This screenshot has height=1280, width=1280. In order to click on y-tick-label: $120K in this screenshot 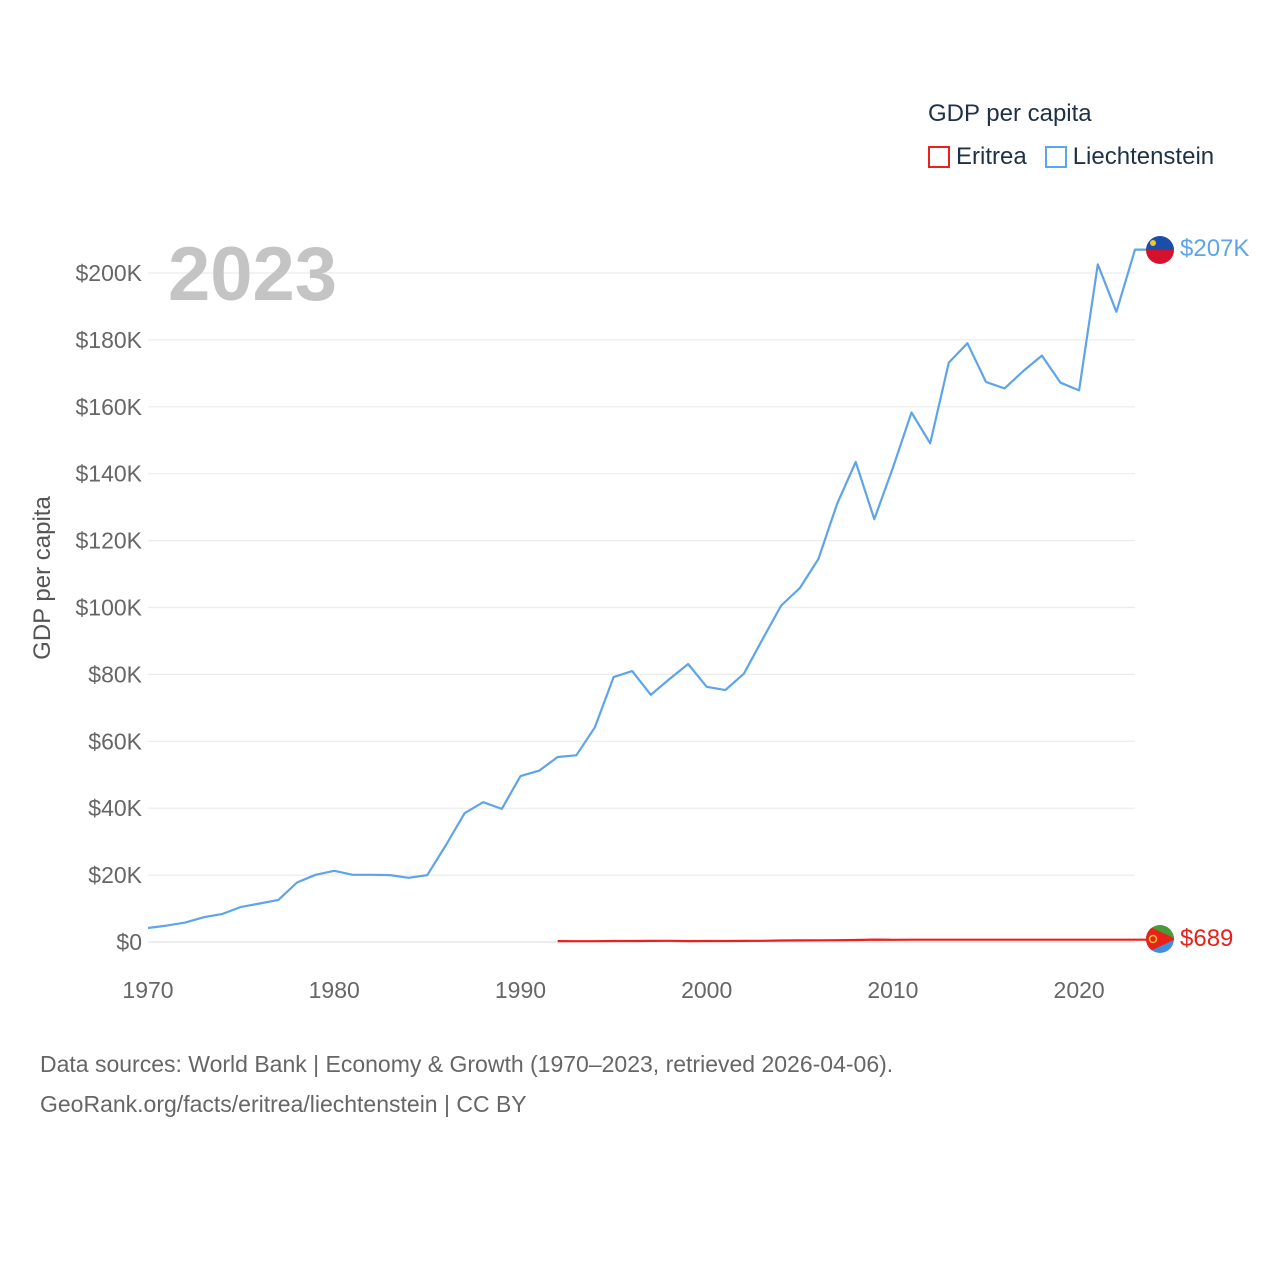, I will do `click(108, 541)`.